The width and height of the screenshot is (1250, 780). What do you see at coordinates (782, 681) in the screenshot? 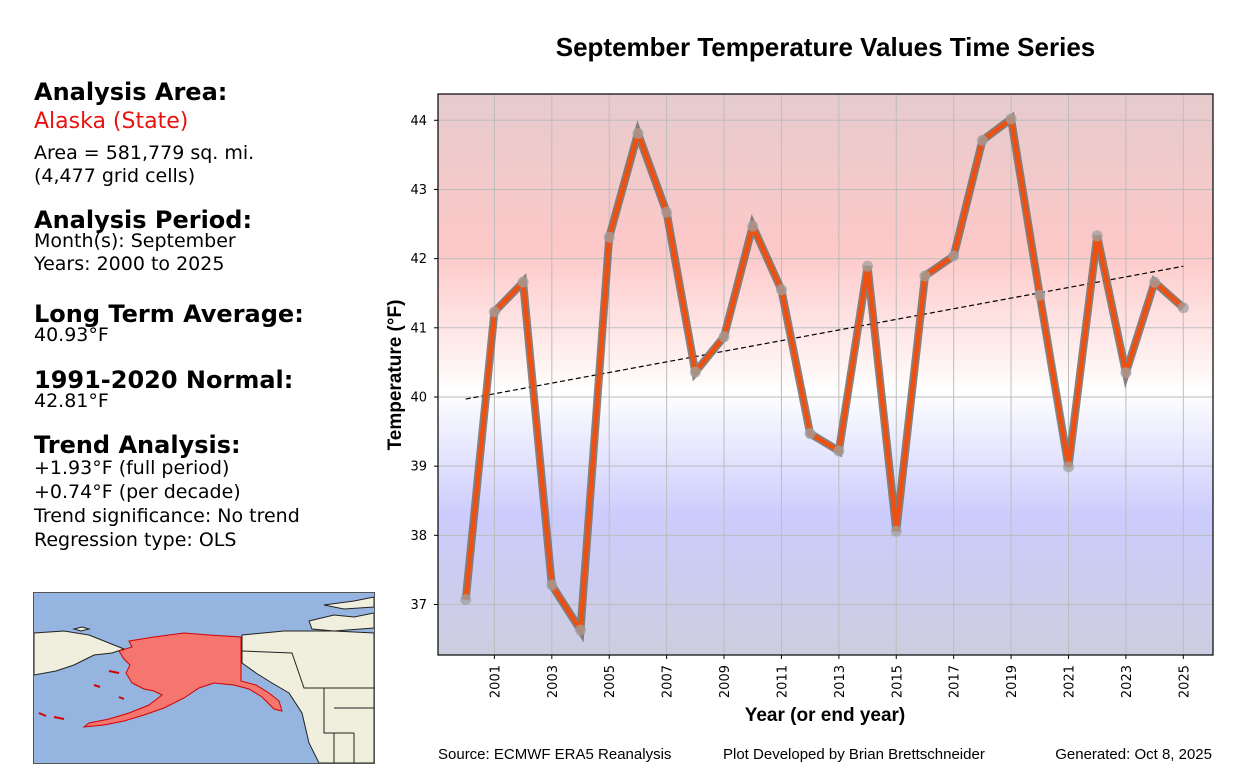
I see `x-tick-label: 2011` at bounding box center [782, 681].